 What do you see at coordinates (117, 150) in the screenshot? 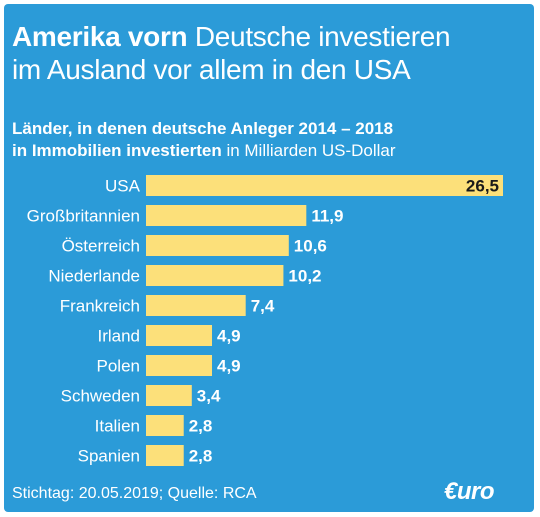
I see `subtitle-line2-bold: in Immobilien investierten` at bounding box center [117, 150].